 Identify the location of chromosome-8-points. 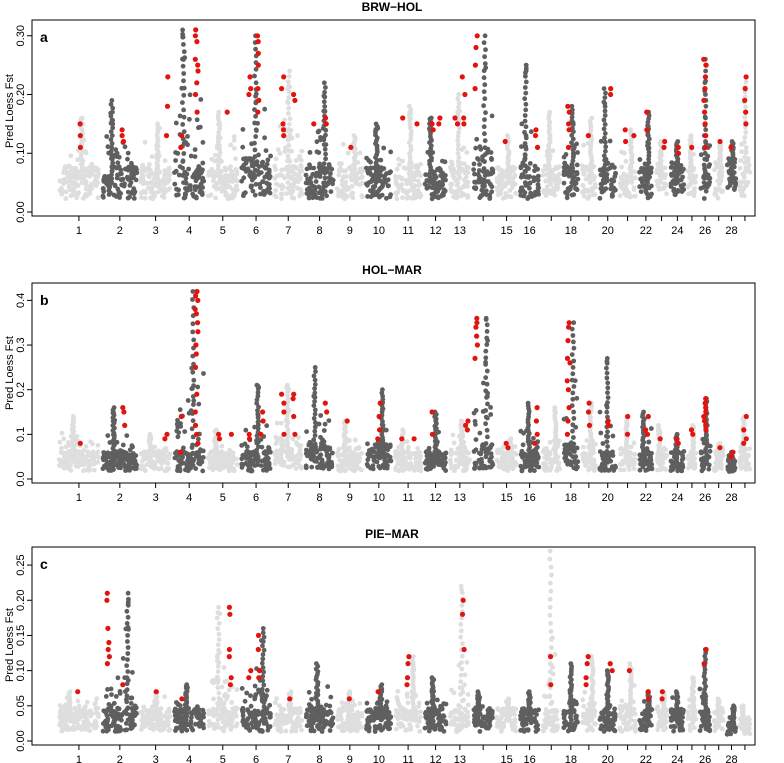
(319, 140).